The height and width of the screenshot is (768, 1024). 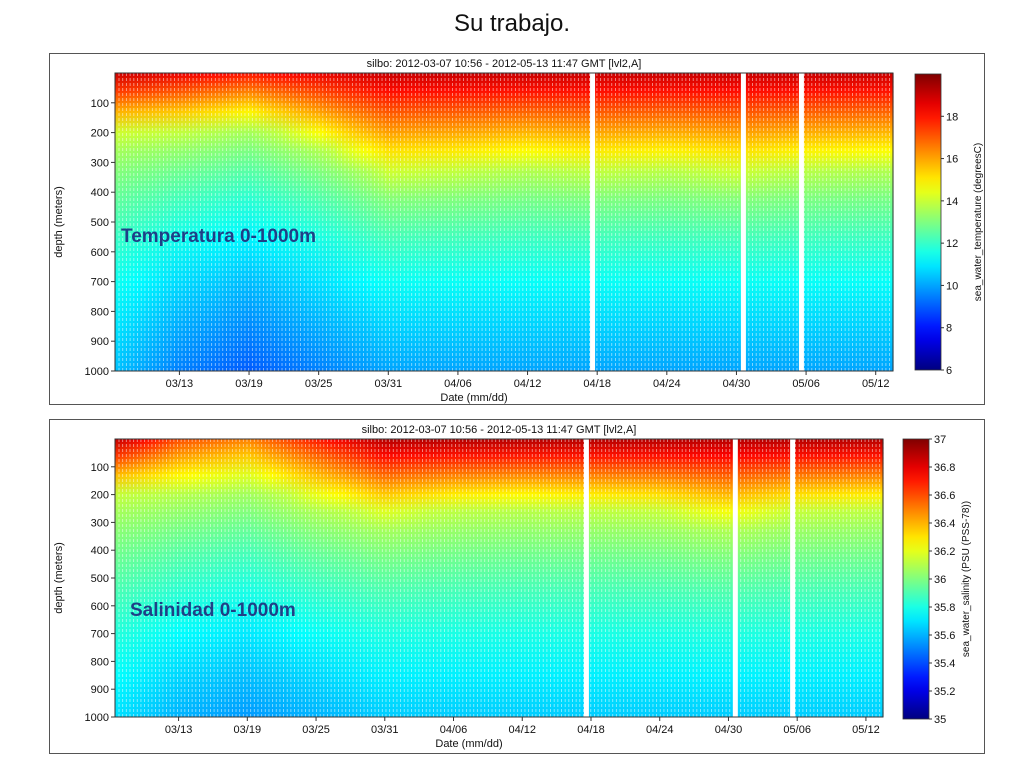 What do you see at coordinates (944, 636) in the screenshot?
I see `salinity-colorbar-tick-label: 35.6` at bounding box center [944, 636].